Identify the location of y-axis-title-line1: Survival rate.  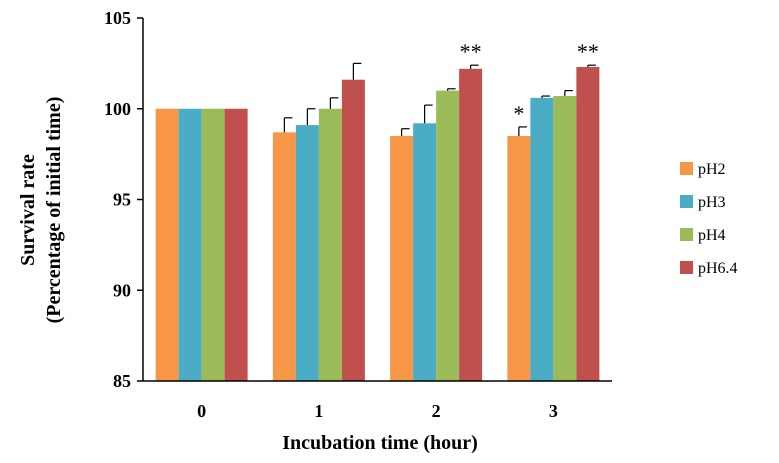
(28, 210).